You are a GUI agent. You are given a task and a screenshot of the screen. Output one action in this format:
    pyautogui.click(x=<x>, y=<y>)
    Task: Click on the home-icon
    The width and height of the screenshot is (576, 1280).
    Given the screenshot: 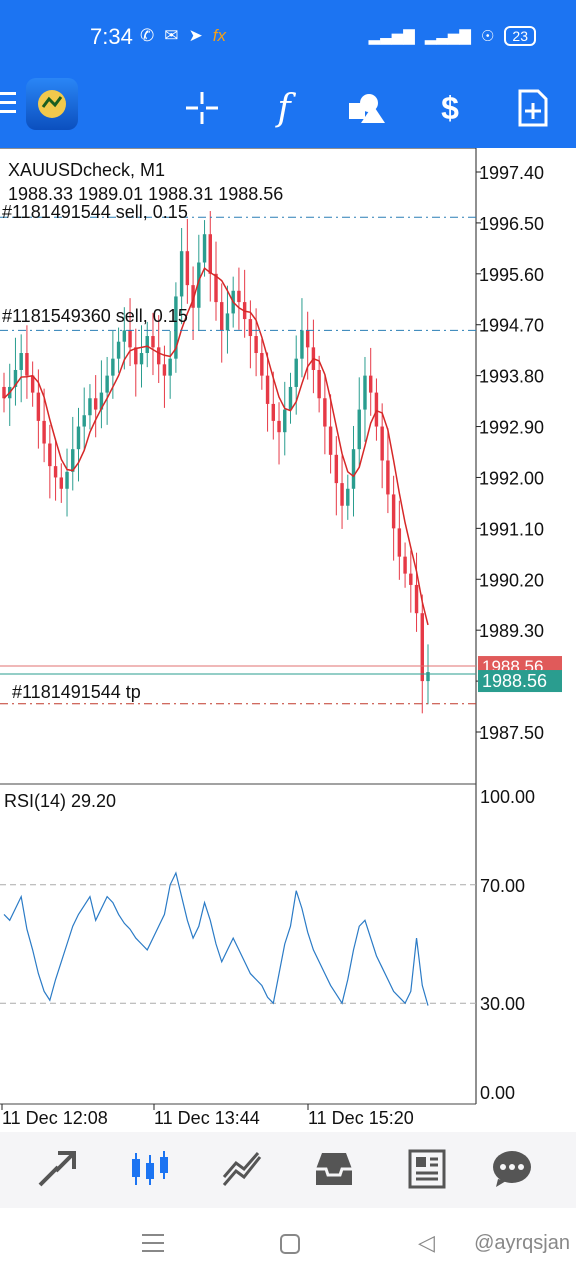 What is the action you would take?
    pyautogui.click(x=290, y=1244)
    